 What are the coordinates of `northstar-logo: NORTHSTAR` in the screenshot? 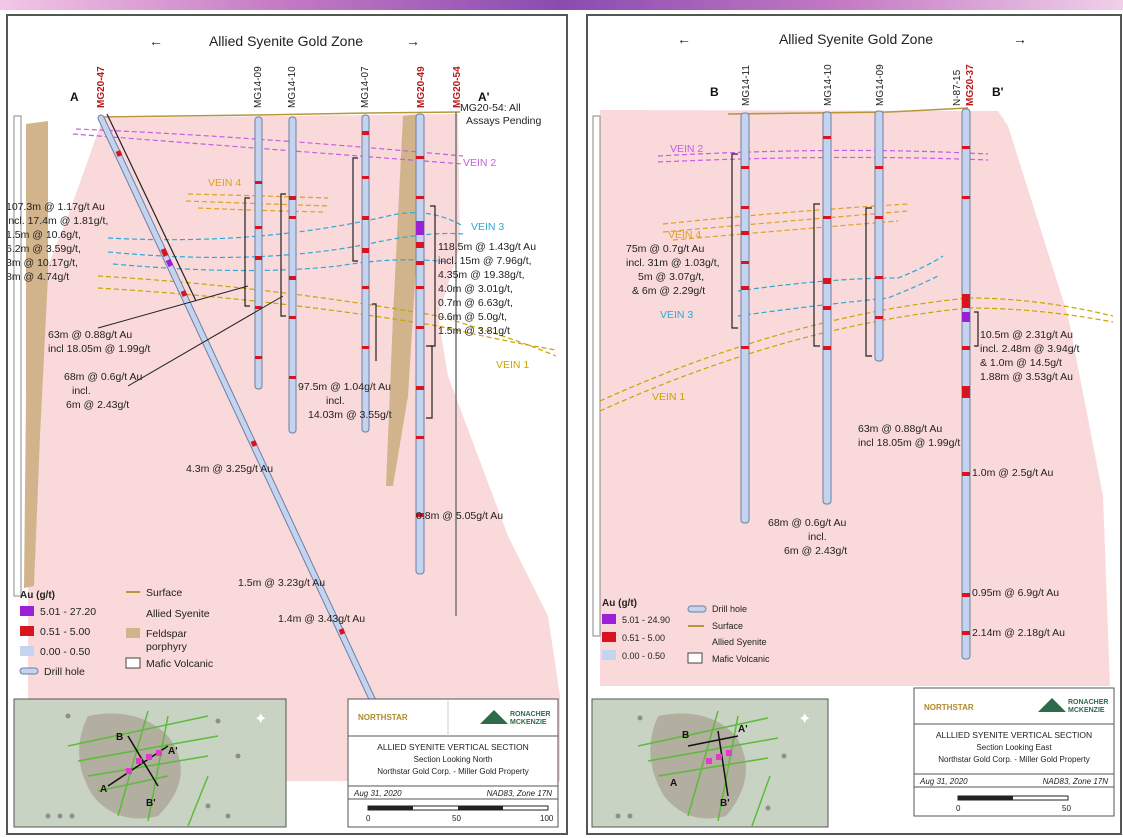 It's located at (949, 707).